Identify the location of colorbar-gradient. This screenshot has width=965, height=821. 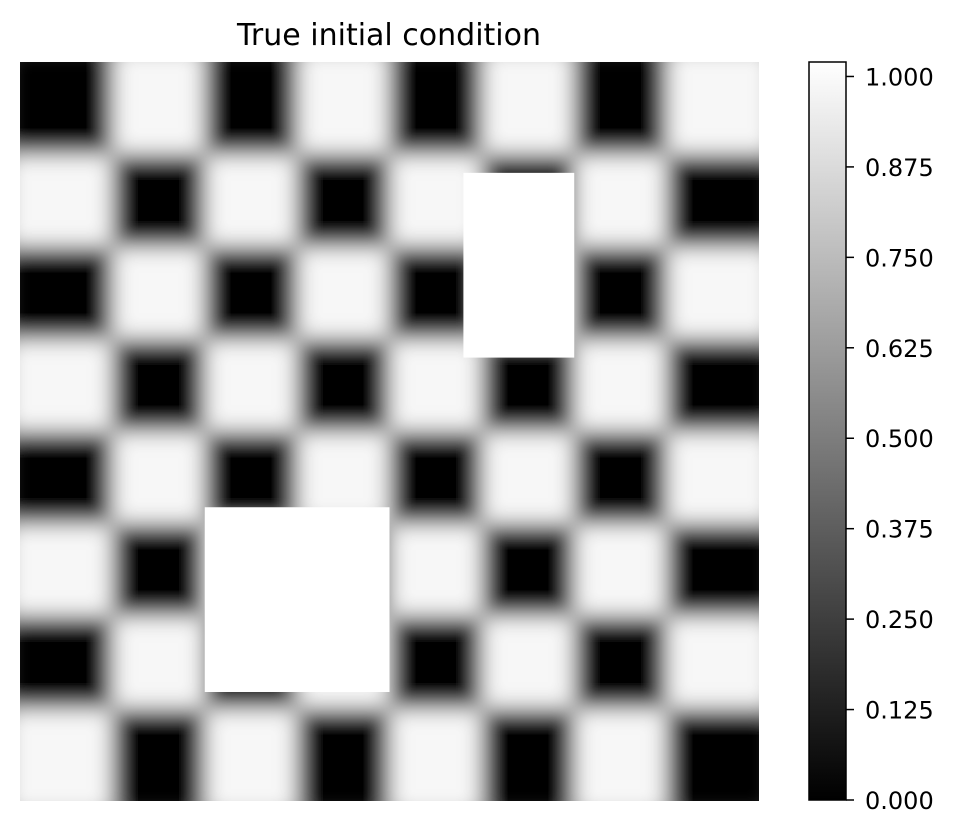
(827, 431).